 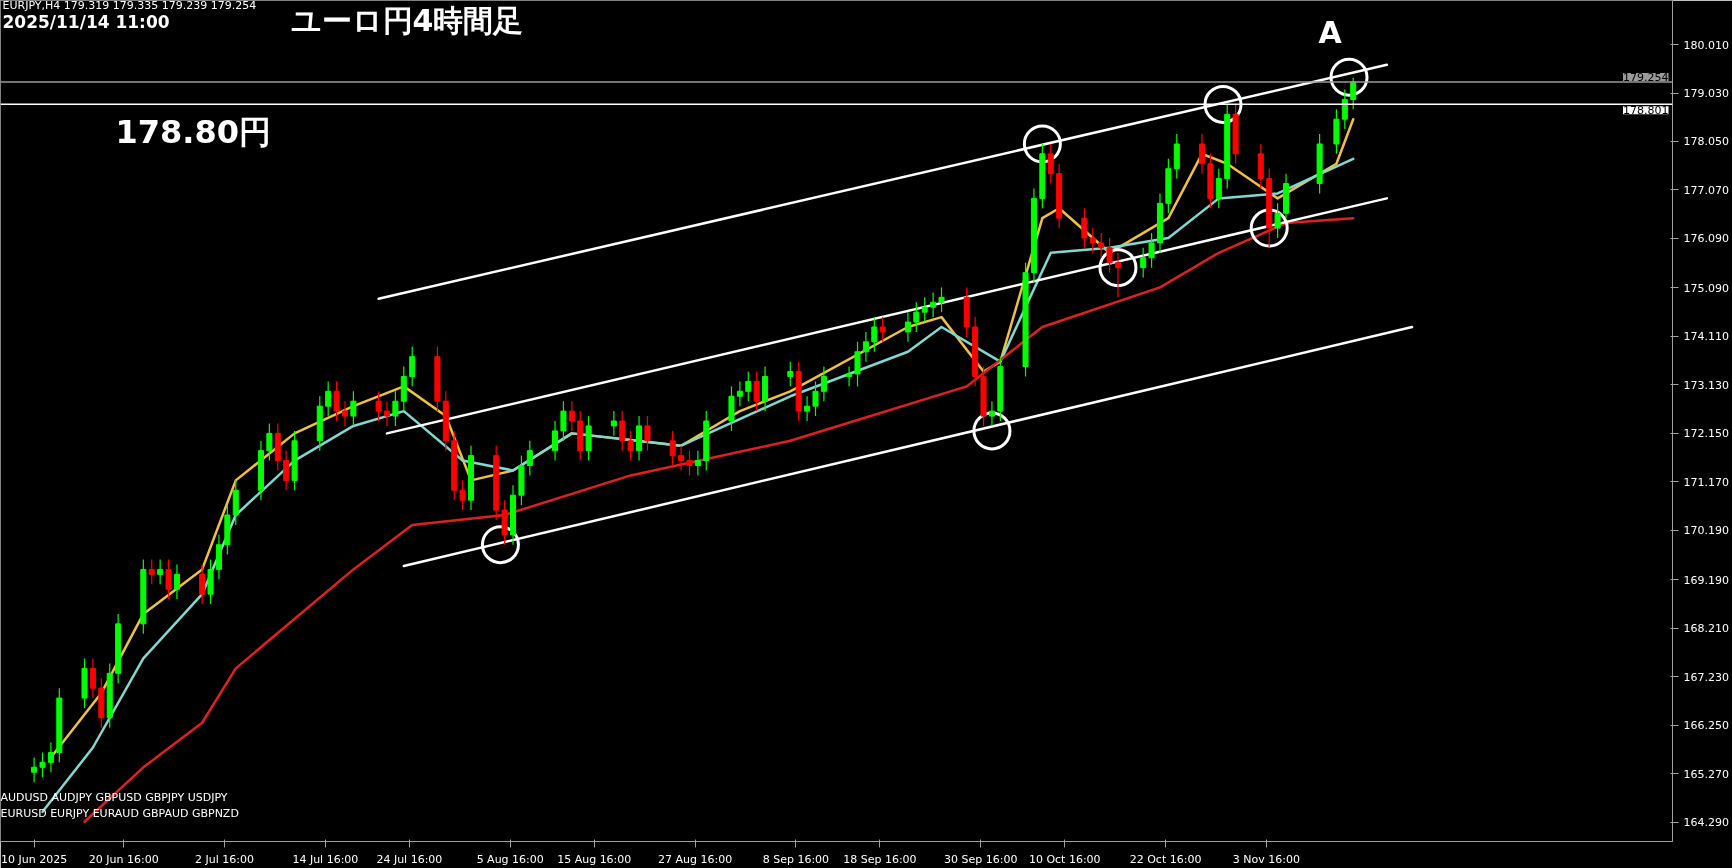 I want to click on x-tick-label: 27 Aug 16:00, so click(x=695, y=859).